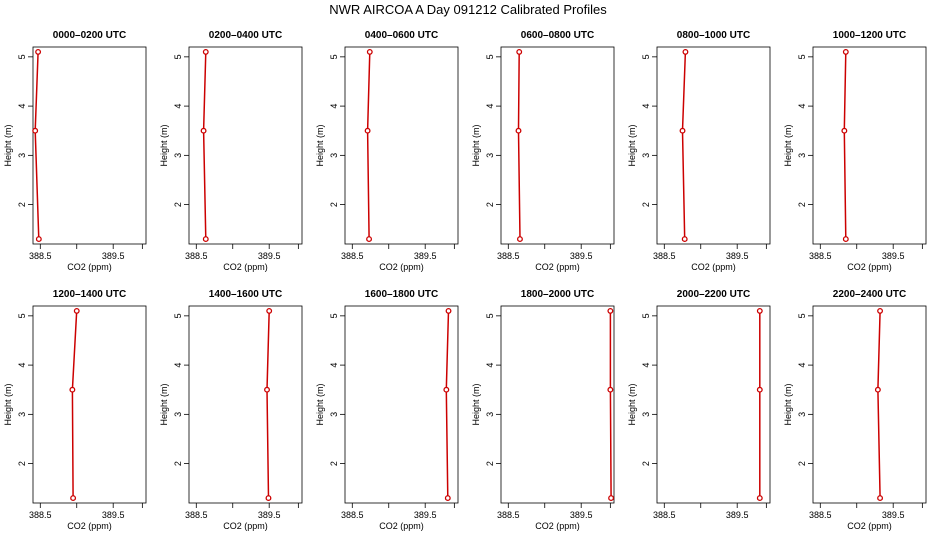 The width and height of the screenshot is (936, 540). I want to click on panel-title: 1200–1400 UTC, so click(89, 294).